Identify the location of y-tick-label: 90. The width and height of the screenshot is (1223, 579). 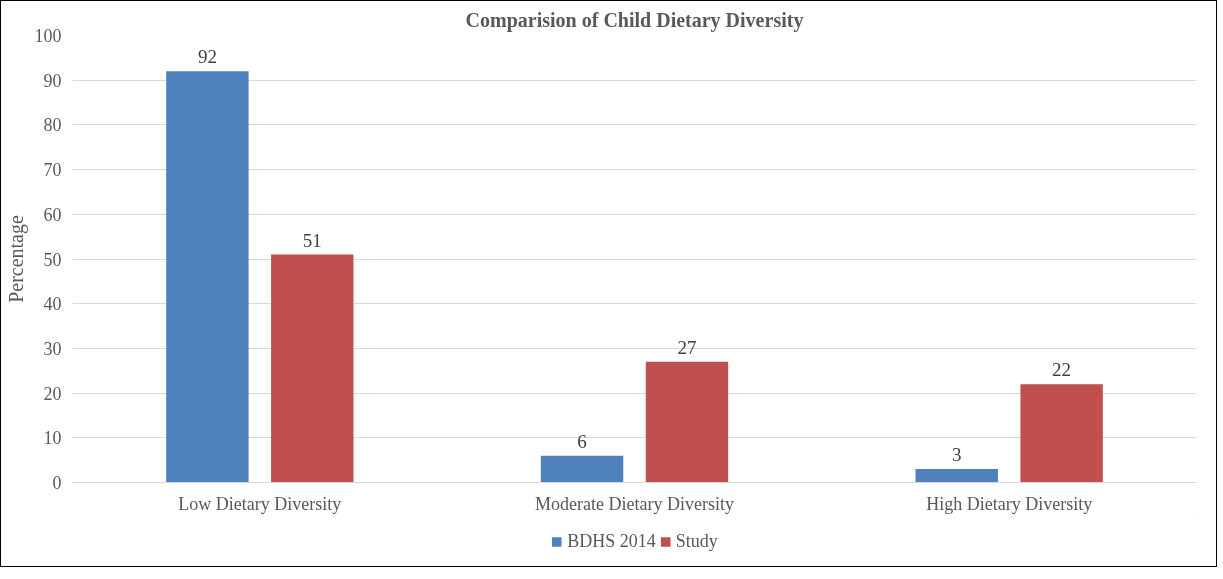
(52, 80).